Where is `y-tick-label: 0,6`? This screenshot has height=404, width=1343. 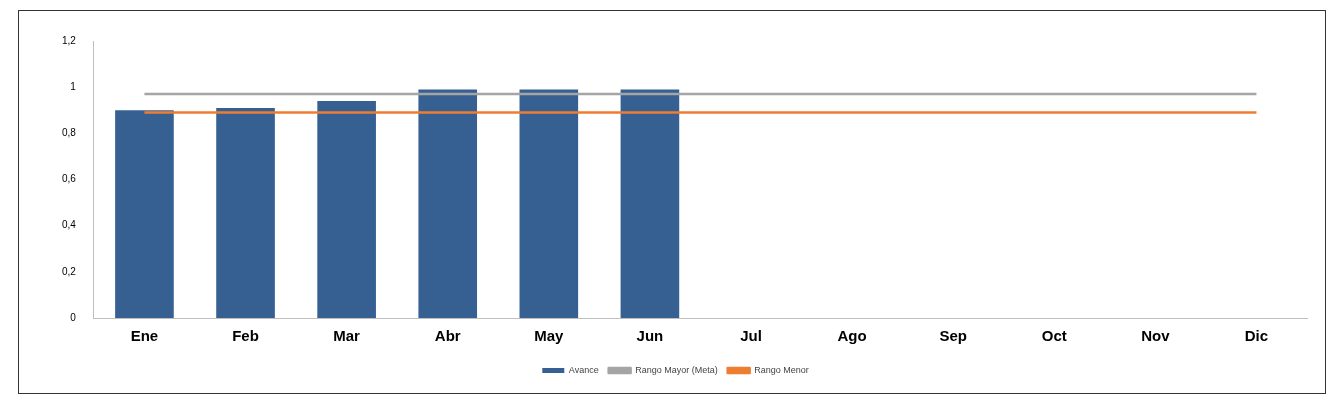 y-tick-label: 0,6 is located at coordinates (69, 179).